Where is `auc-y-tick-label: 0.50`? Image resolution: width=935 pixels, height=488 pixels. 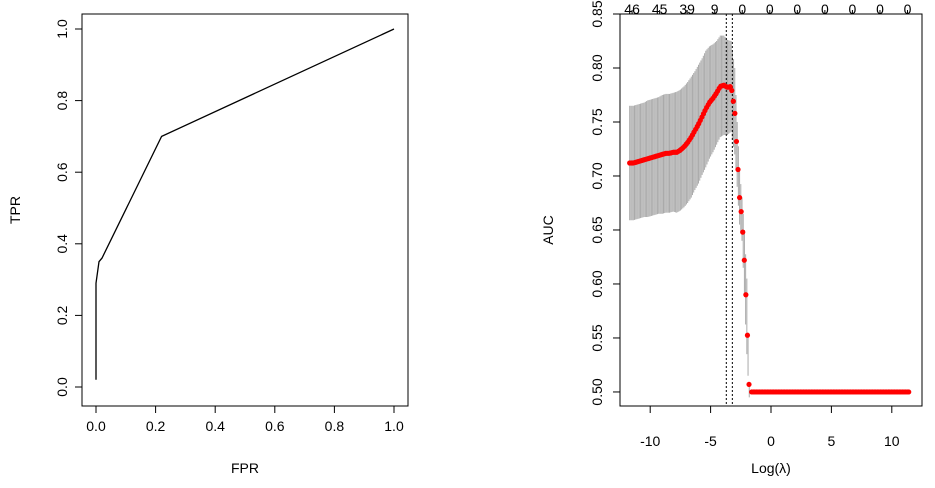 auc-y-tick-label: 0.50 is located at coordinates (597, 391).